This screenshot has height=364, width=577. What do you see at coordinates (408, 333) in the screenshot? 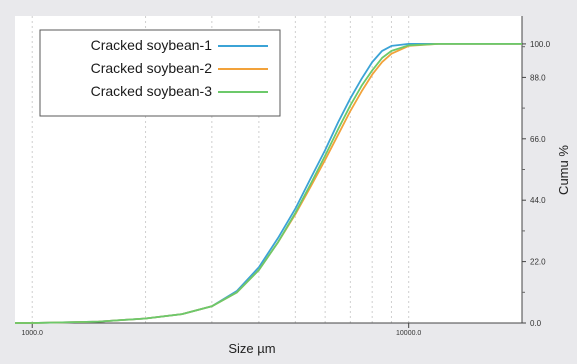
I see `x-tick-label: 10000.0` at bounding box center [408, 333].